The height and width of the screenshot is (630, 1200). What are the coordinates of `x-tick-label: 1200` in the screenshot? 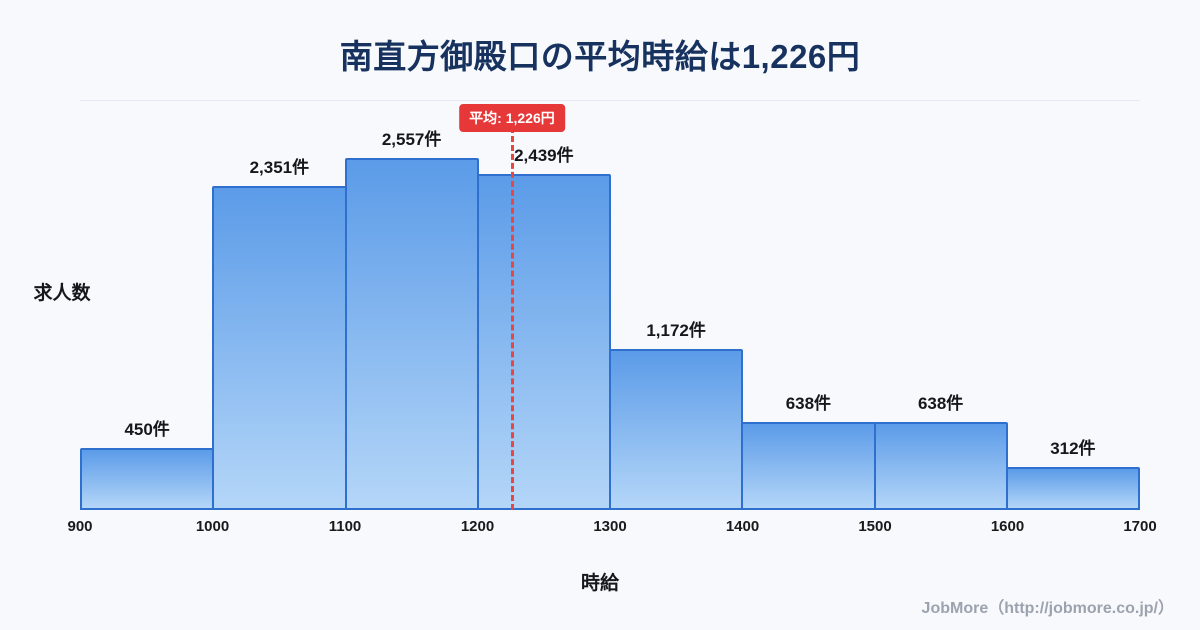 It's located at (477, 526).